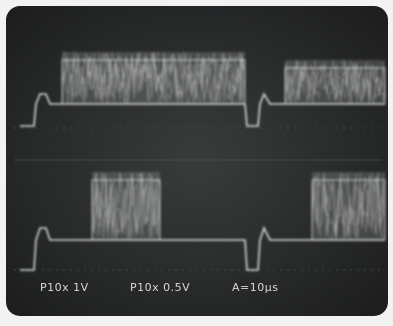  What do you see at coordinates (64, 287) in the screenshot?
I see `channel-1-label: P10x 1V` at bounding box center [64, 287].